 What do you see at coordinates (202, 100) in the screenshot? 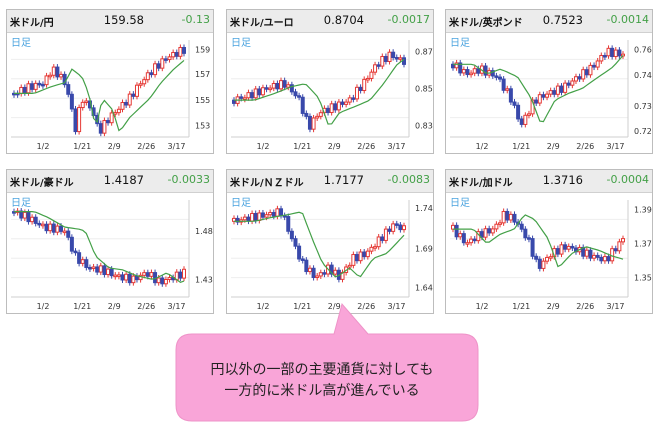
I see `y-tick-label: 155` at bounding box center [202, 100].